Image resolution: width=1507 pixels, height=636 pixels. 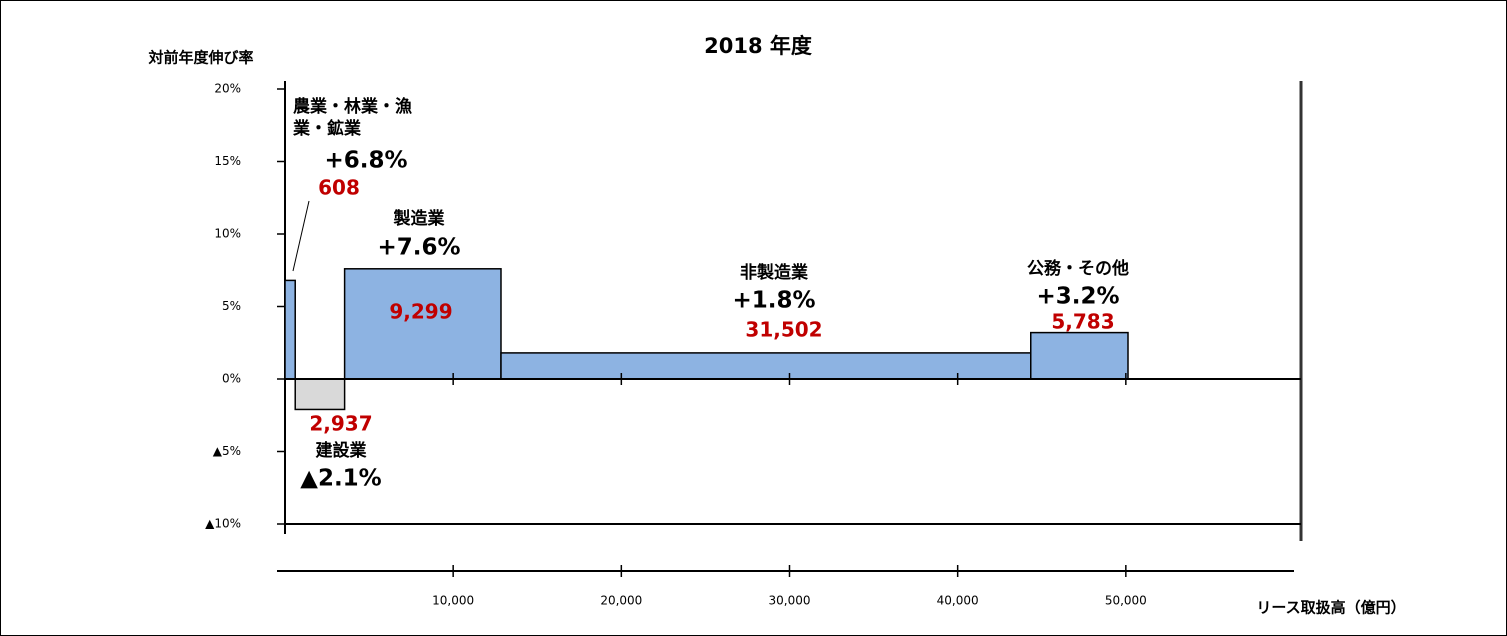 What do you see at coordinates (301, 236) in the screenshot?
I see `leader-line` at bounding box center [301, 236].